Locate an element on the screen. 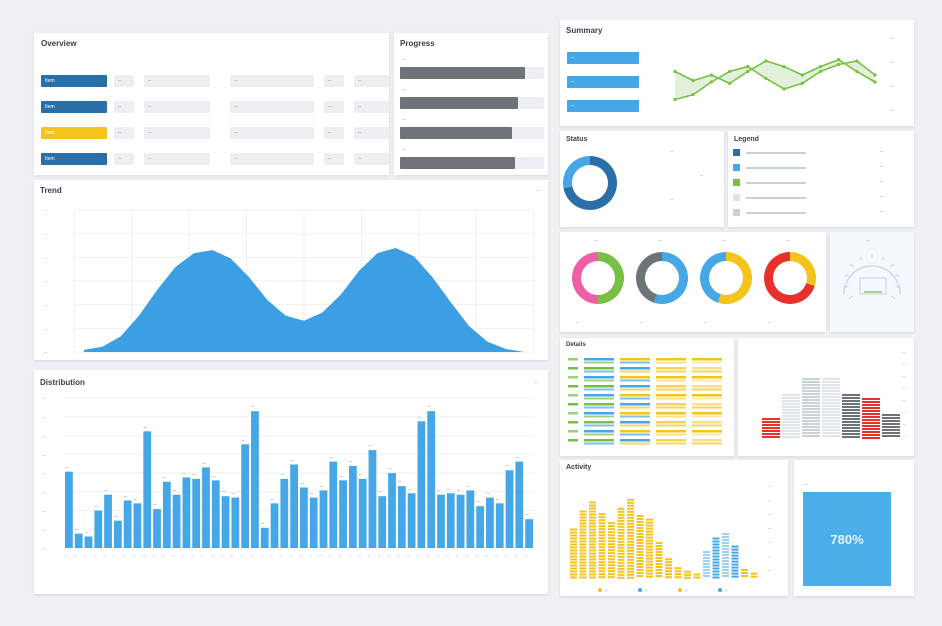 The image size is (942, 626). progress-label: -- is located at coordinates (404, 150).